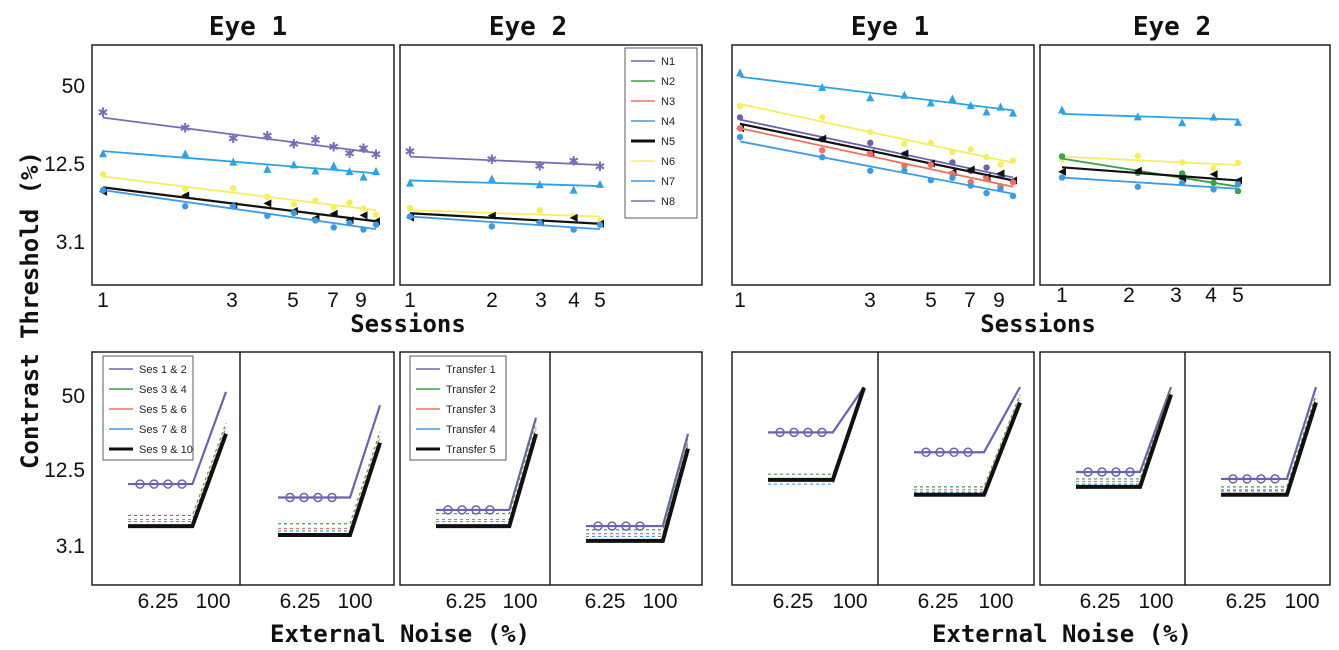 This screenshot has height=650, width=1339. I want to click on frame-b-eye2, so click(1185, 165).